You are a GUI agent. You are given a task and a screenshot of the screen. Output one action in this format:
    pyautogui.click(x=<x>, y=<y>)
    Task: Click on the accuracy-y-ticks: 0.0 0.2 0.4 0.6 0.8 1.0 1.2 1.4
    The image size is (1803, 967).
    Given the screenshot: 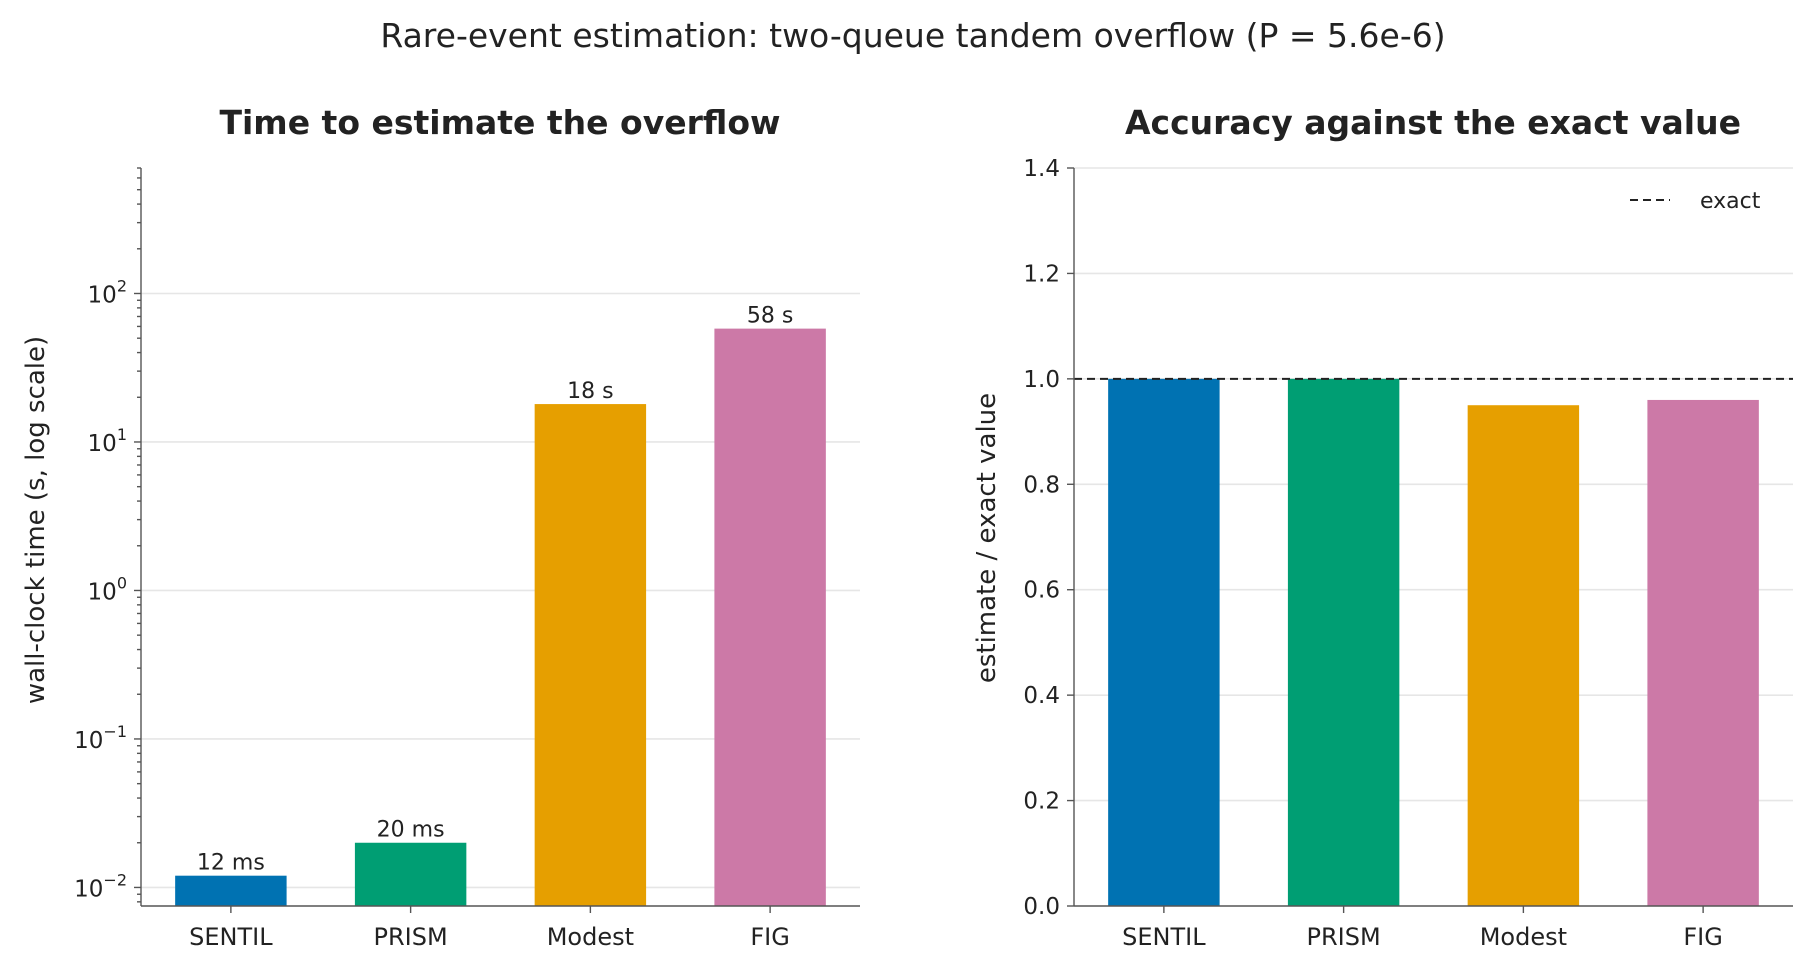 What is the action you would take?
    pyautogui.click(x=1048, y=538)
    